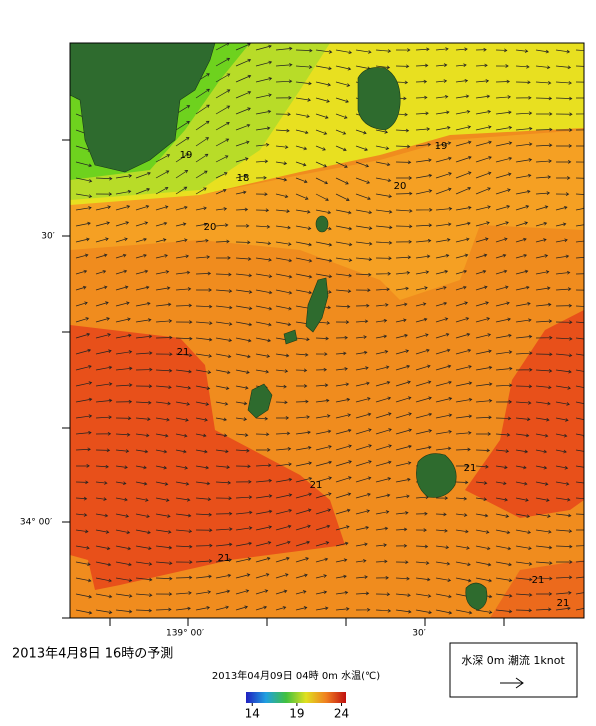  What do you see at coordinates (419, 634) in the screenshot?
I see `lon-label: 30′` at bounding box center [419, 634].